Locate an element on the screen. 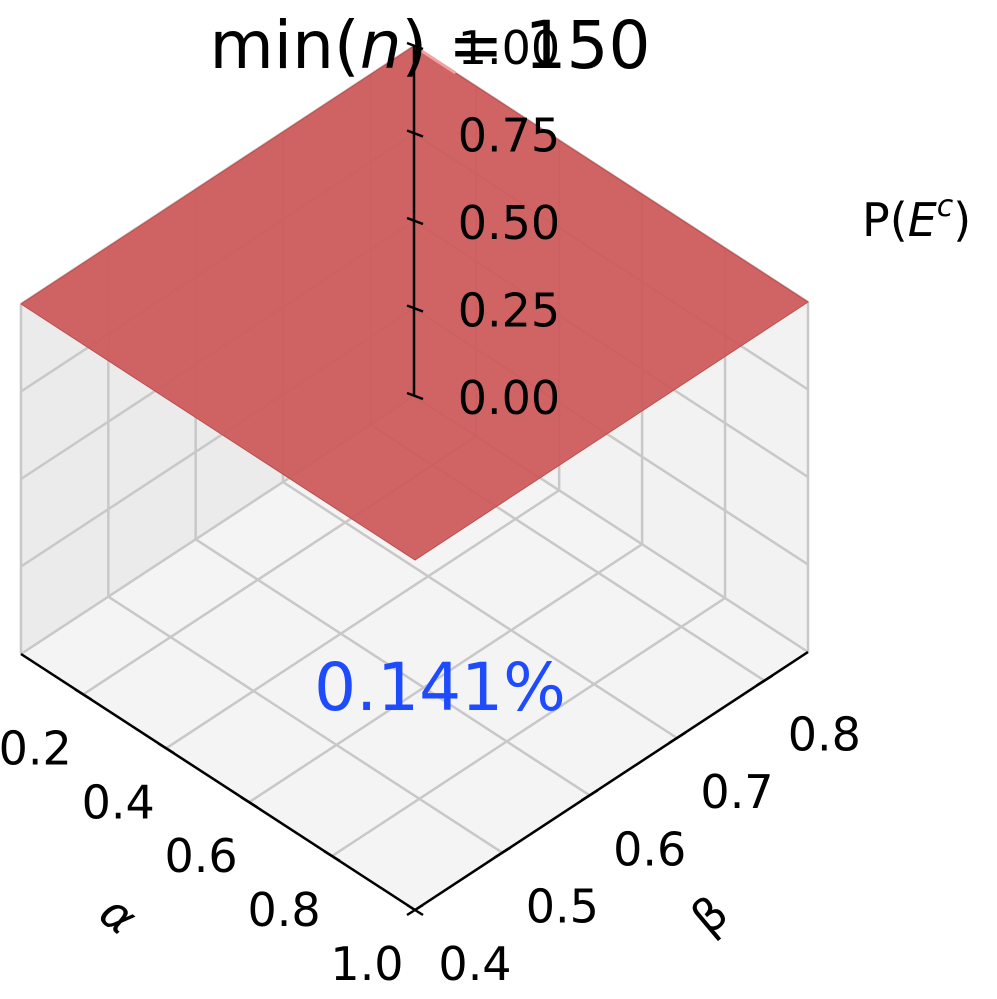 The image size is (997, 999). chart-title: min(n) = 150 is located at coordinates (429, 45).